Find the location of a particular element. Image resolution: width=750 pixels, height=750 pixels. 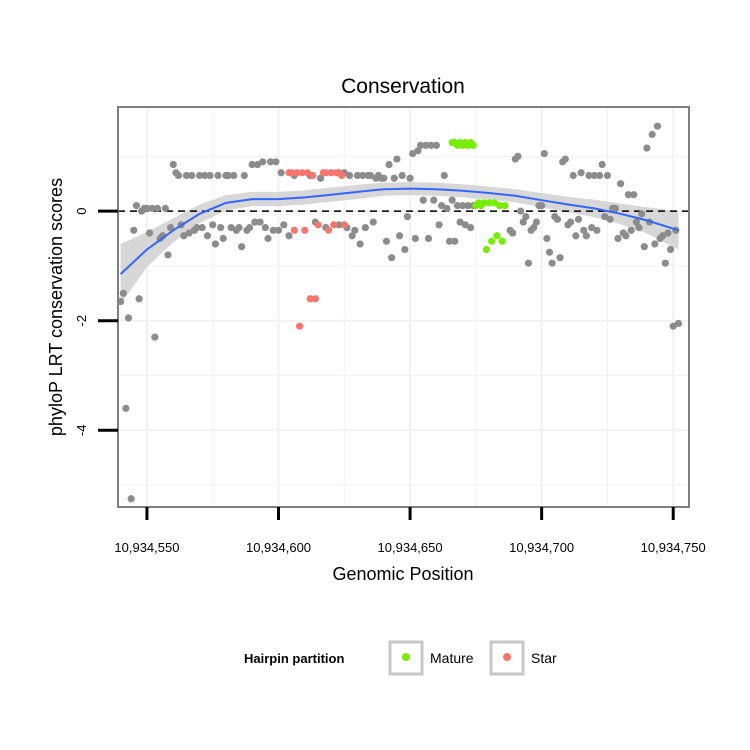

x-axis-title: Genomic Position is located at coordinates (402, 574).